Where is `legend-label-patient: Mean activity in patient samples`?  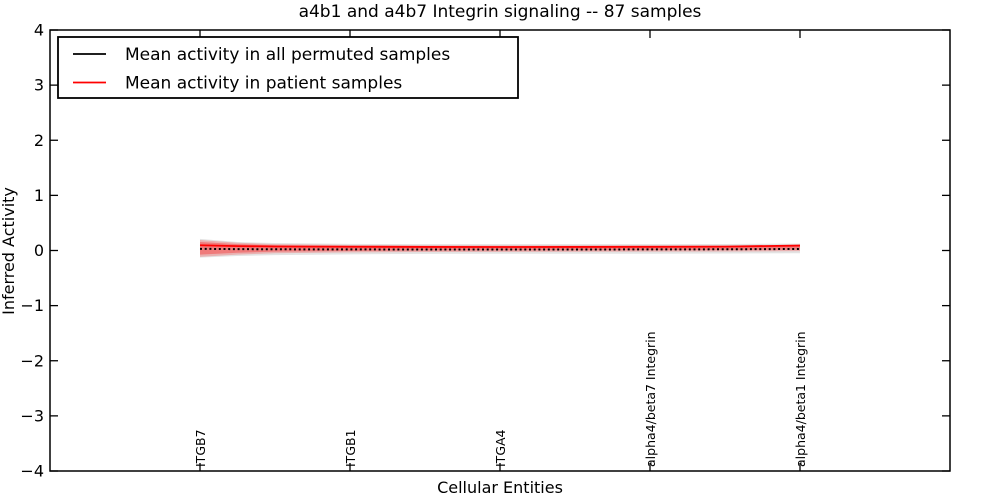
legend-label-patient: Mean activity in patient samples is located at coordinates (263, 84).